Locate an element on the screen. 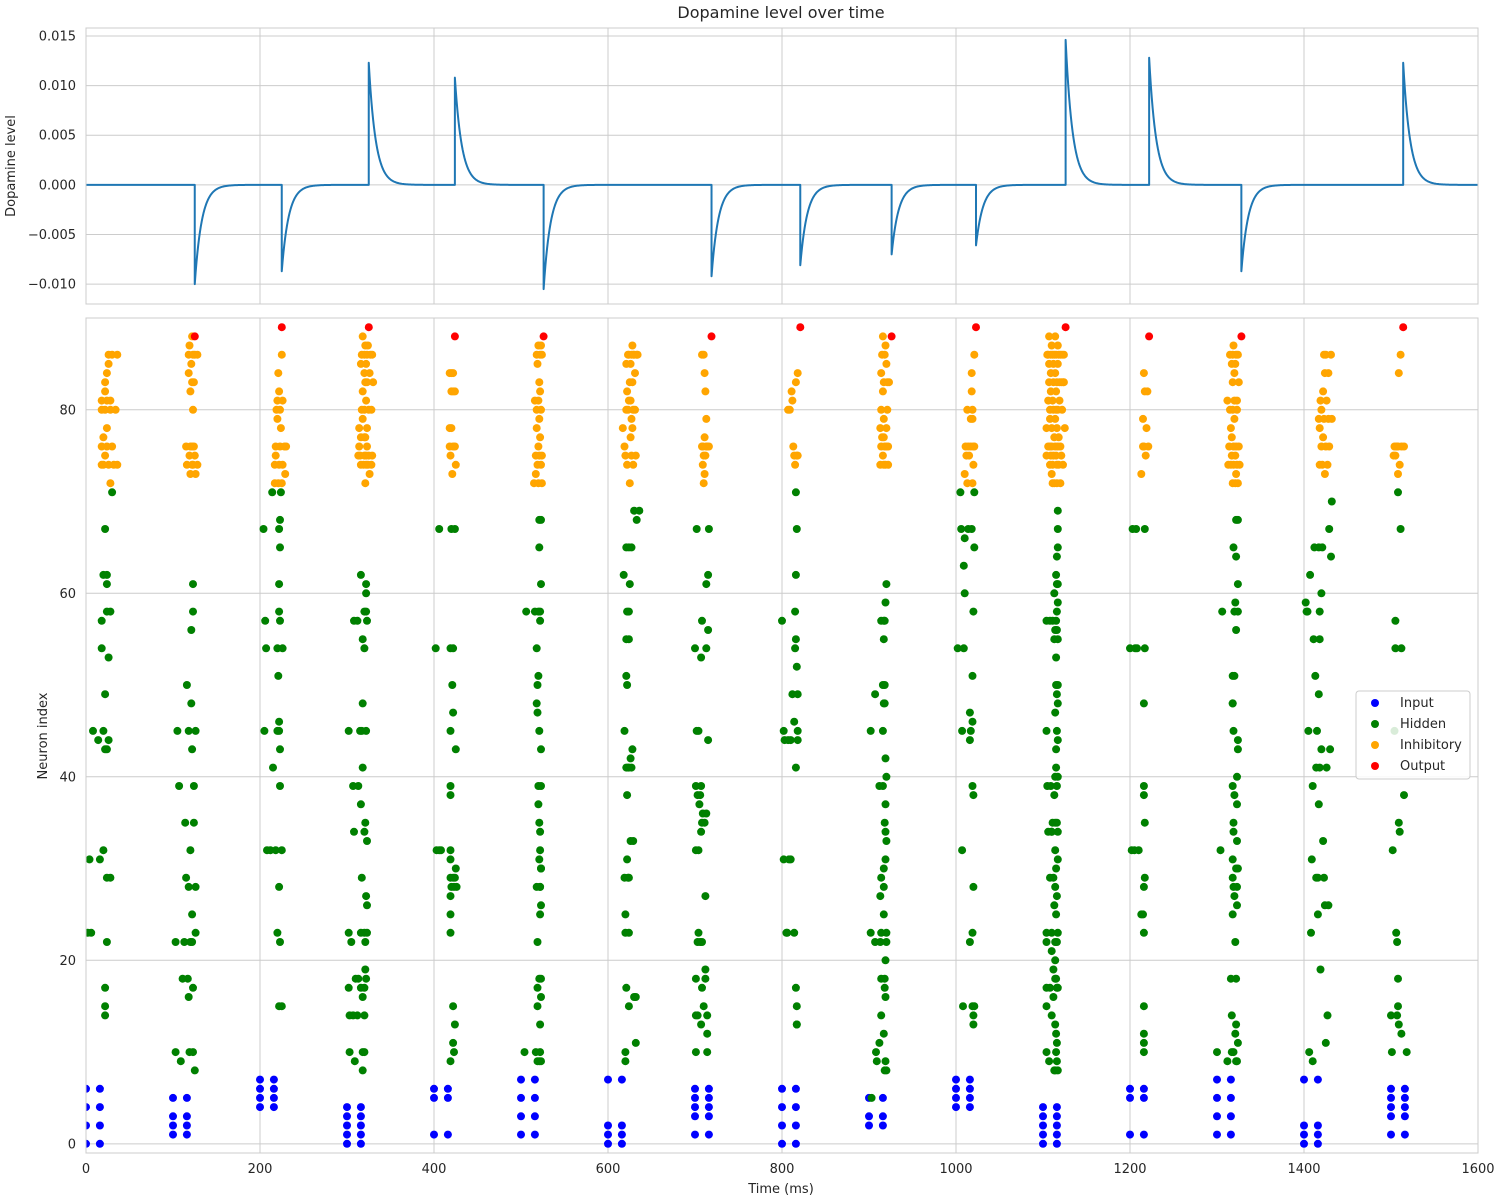  raster-x-tick-label: 1000 is located at coordinates (955, 1169).